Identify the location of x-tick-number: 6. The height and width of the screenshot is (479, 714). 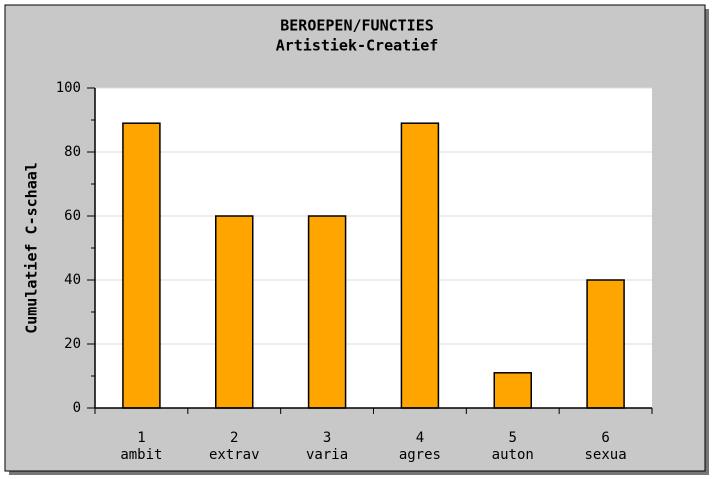
(605, 438).